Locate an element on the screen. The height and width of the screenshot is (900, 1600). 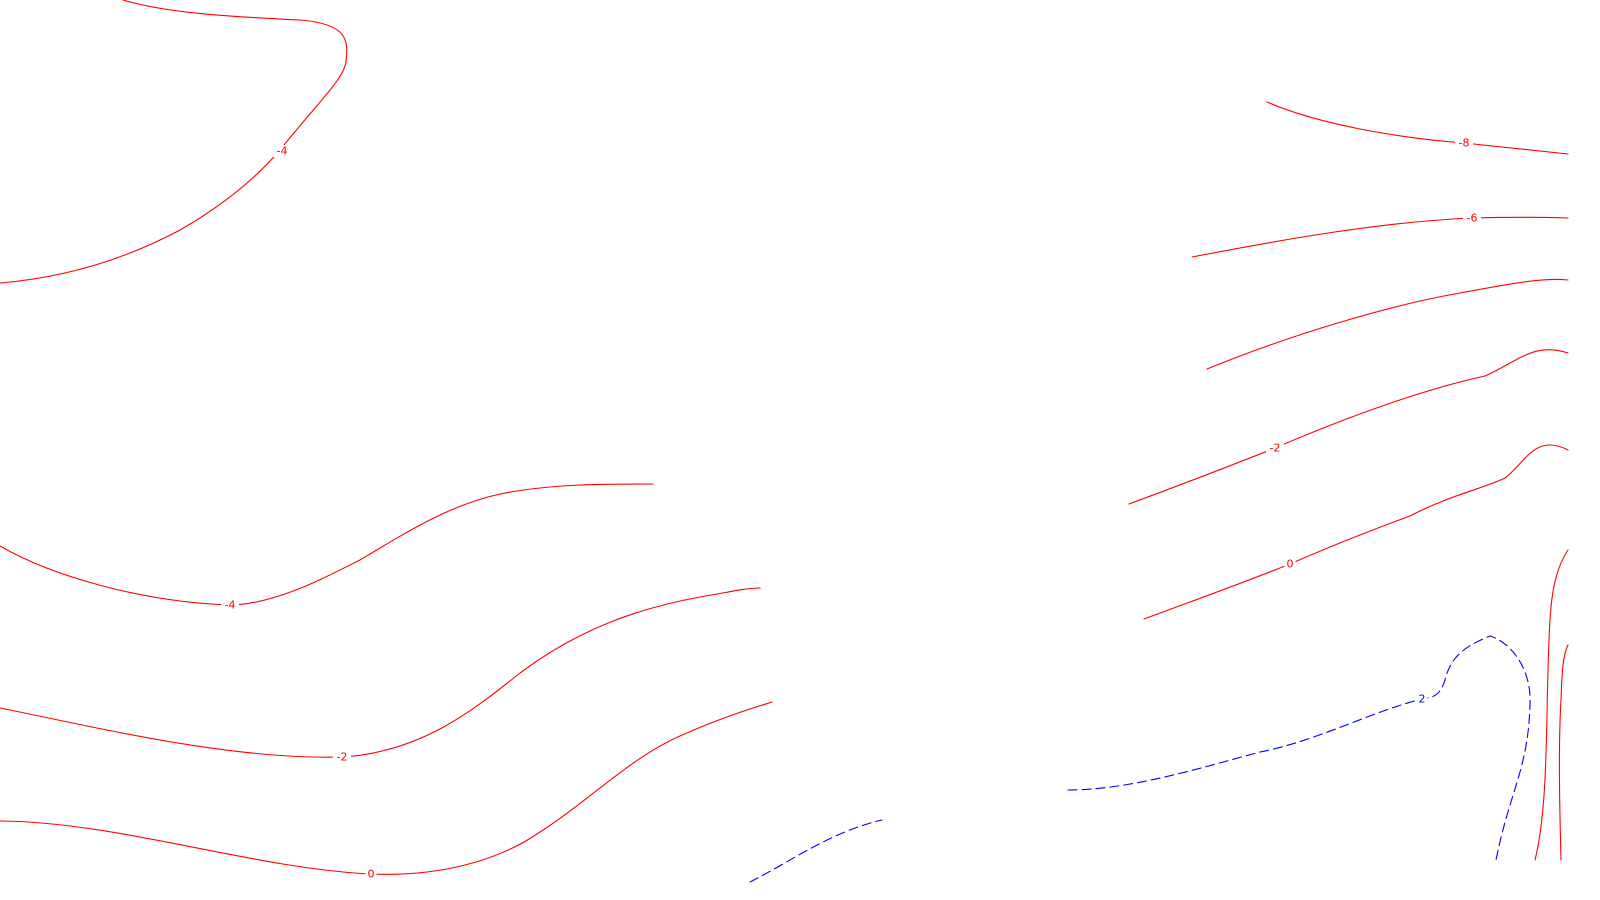
contour-label-c-top-left: -4 is located at coordinates (282, 151).